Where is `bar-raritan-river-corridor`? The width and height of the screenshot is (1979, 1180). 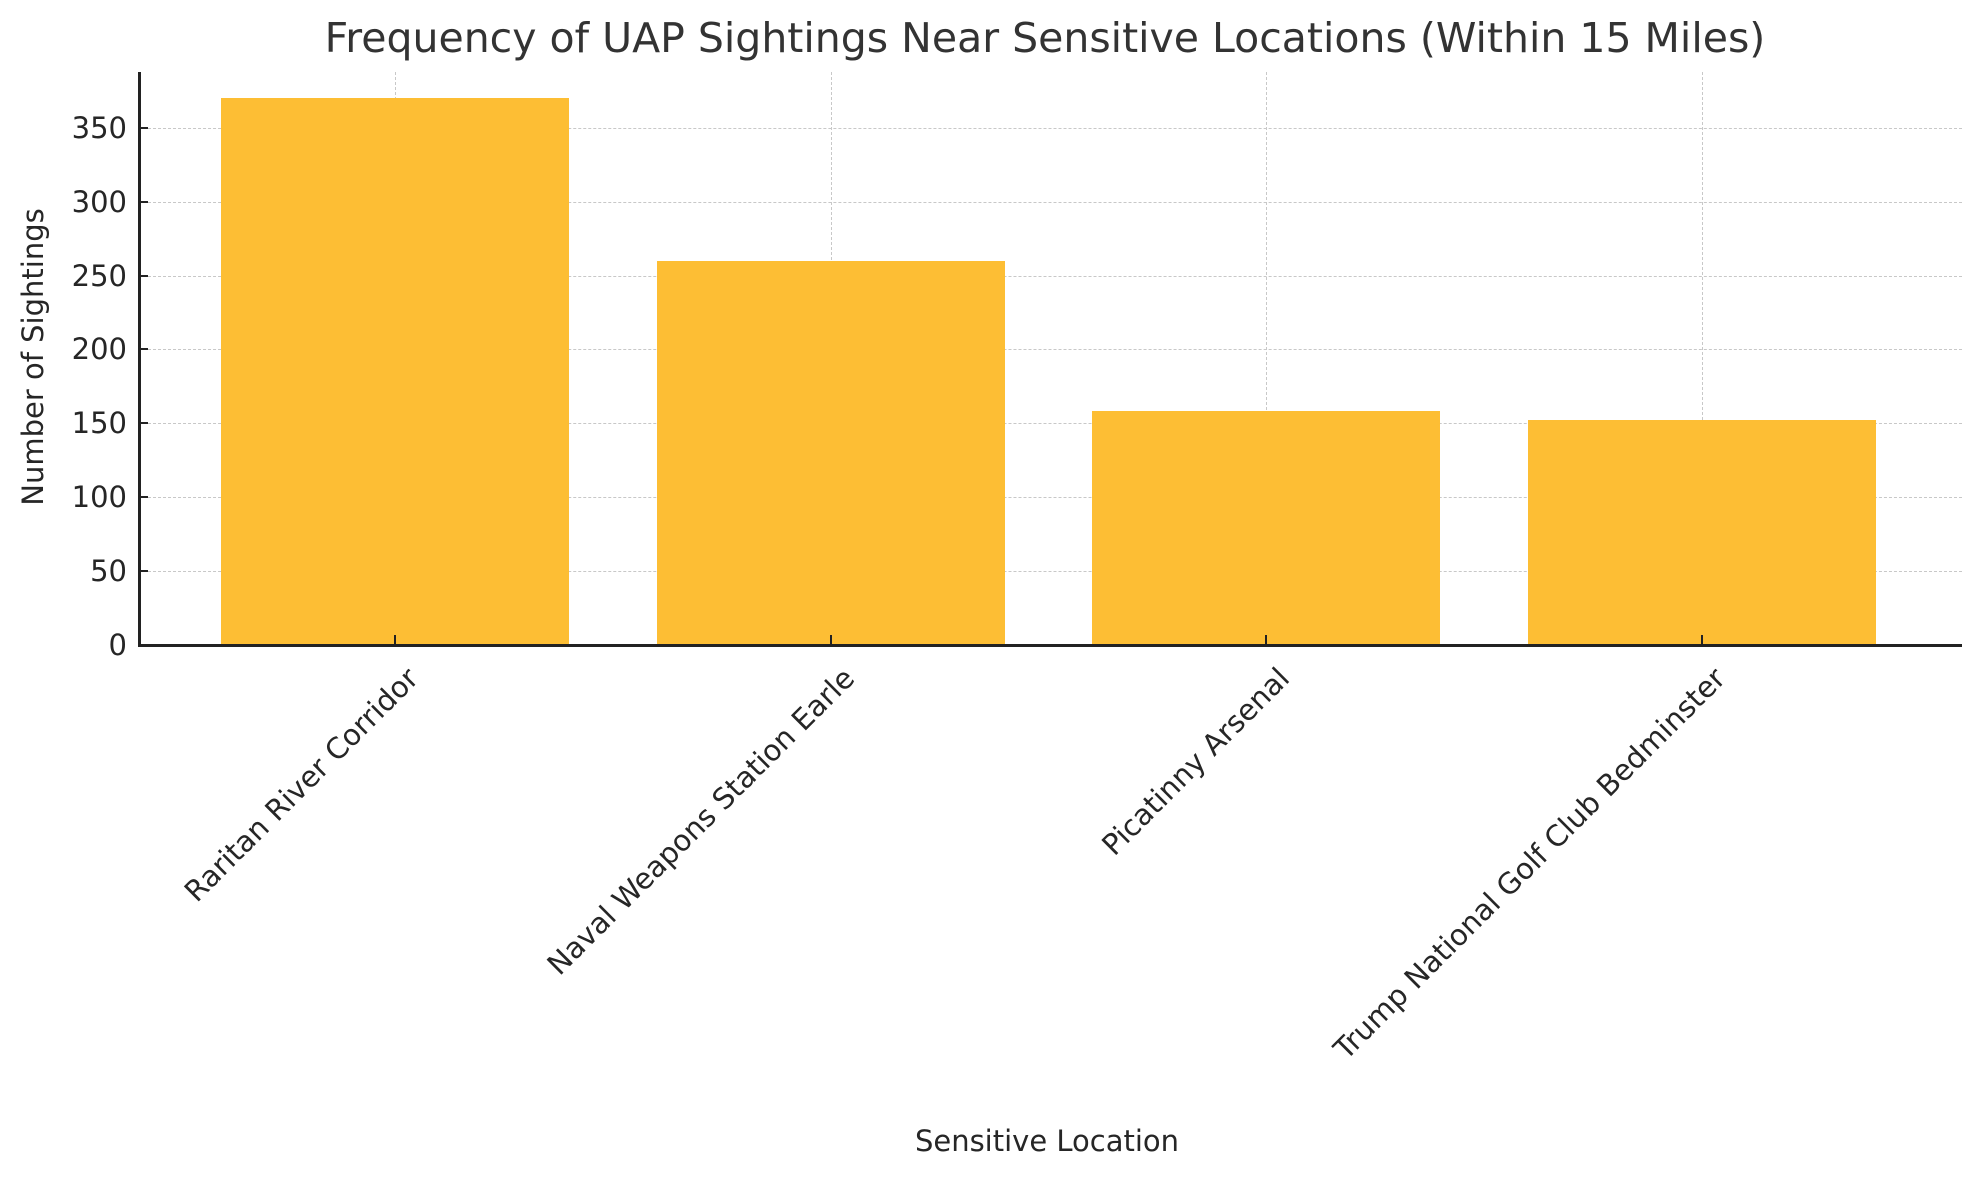
bar-raritan-river-corridor is located at coordinates (395, 371).